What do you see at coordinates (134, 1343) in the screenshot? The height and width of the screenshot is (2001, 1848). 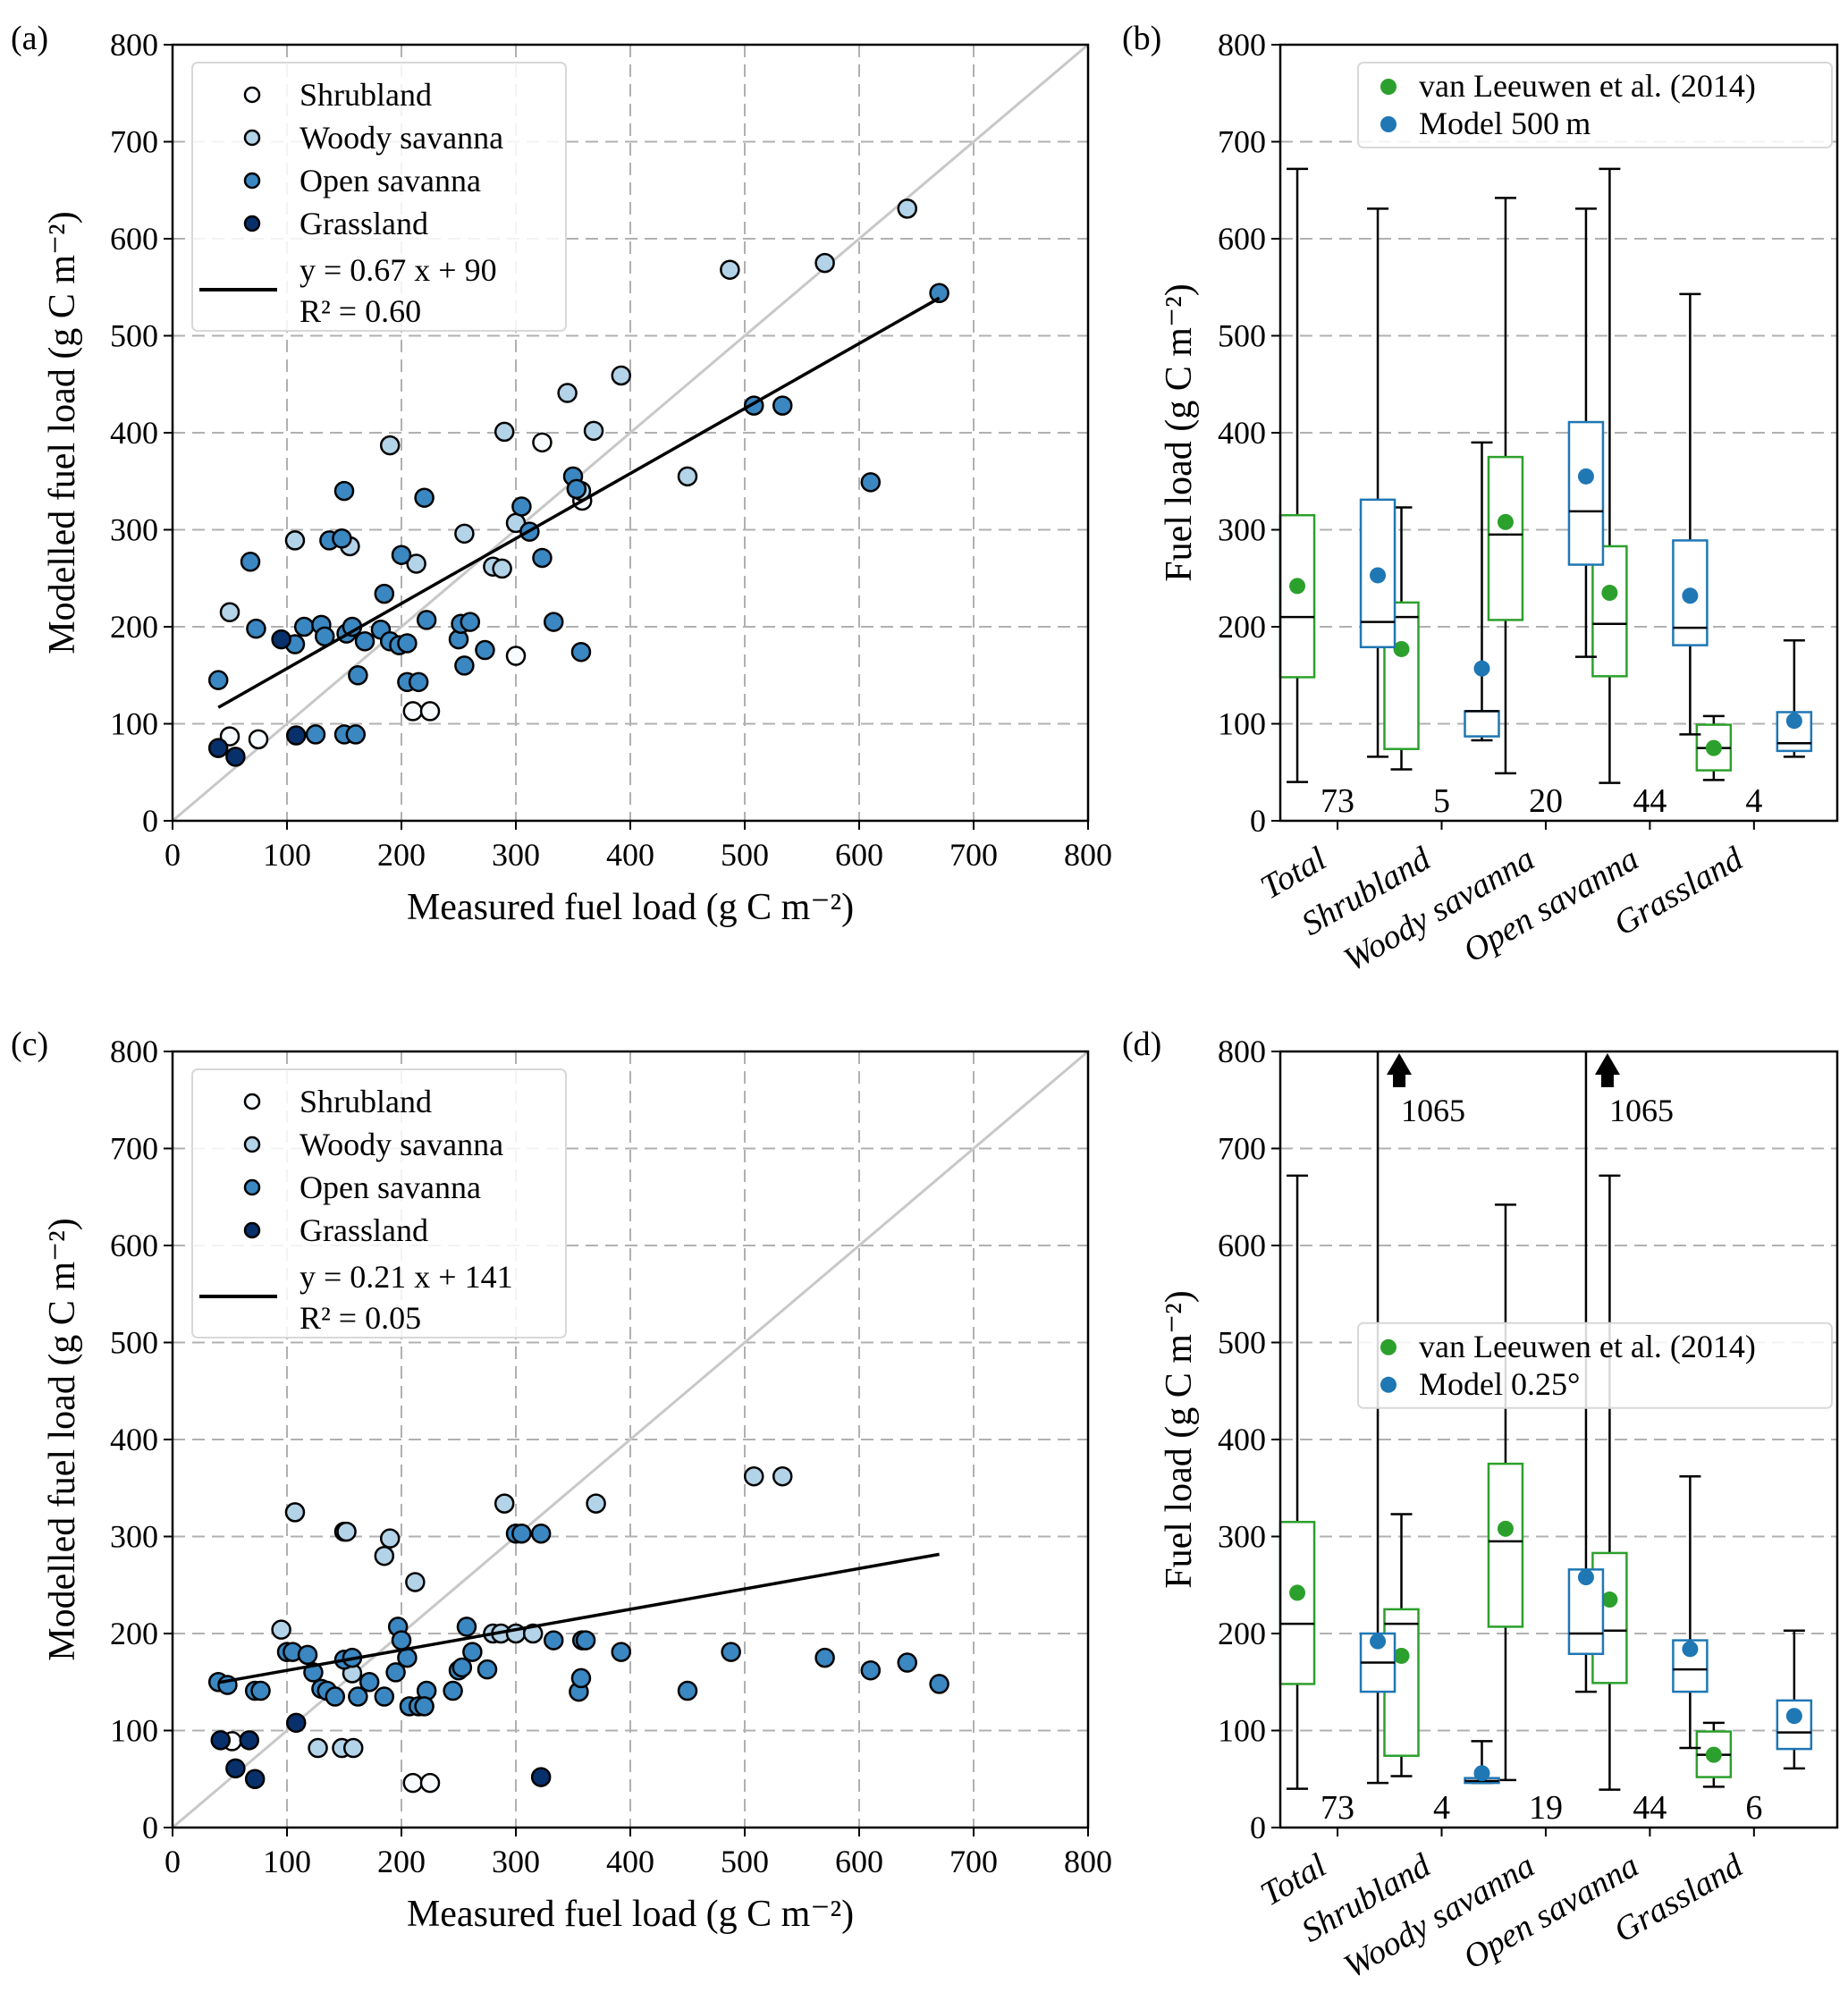 I see `y-tick-label: 500` at bounding box center [134, 1343].